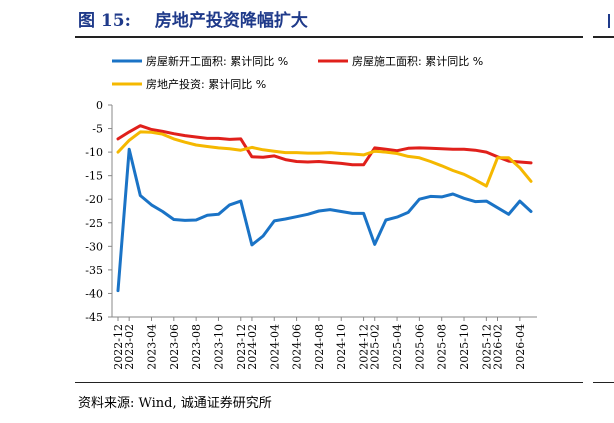 The width and height of the screenshot is (614, 423). Describe the element at coordinates (94, 176) in the screenshot. I see `y-tick-label: -15` at that location.